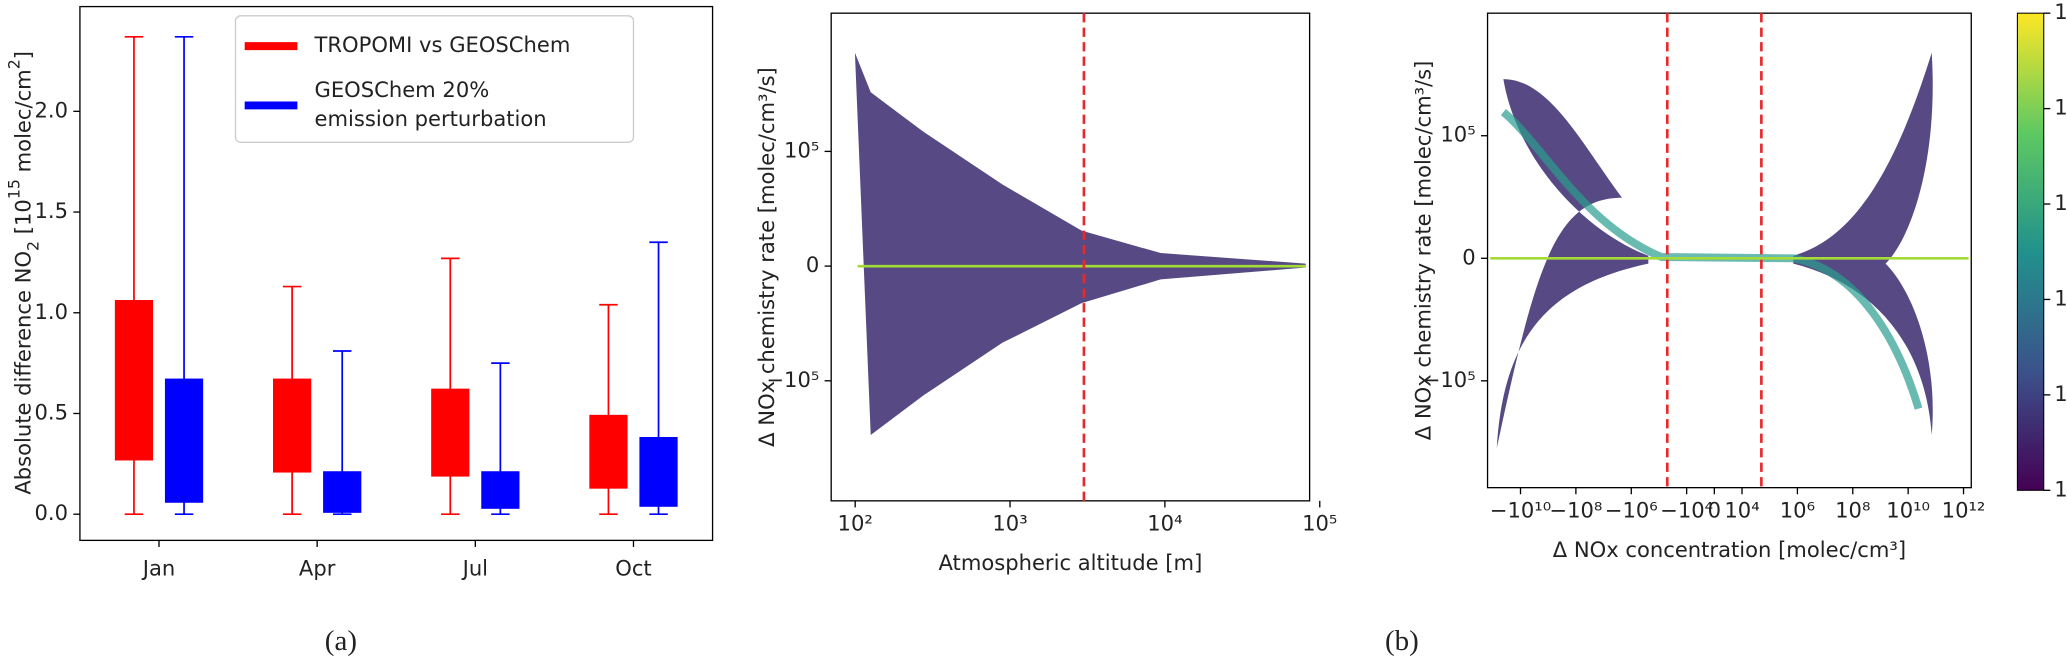  What do you see at coordinates (52, 512) in the screenshot?
I see `y-tick-label: 0.0` at bounding box center [52, 512].